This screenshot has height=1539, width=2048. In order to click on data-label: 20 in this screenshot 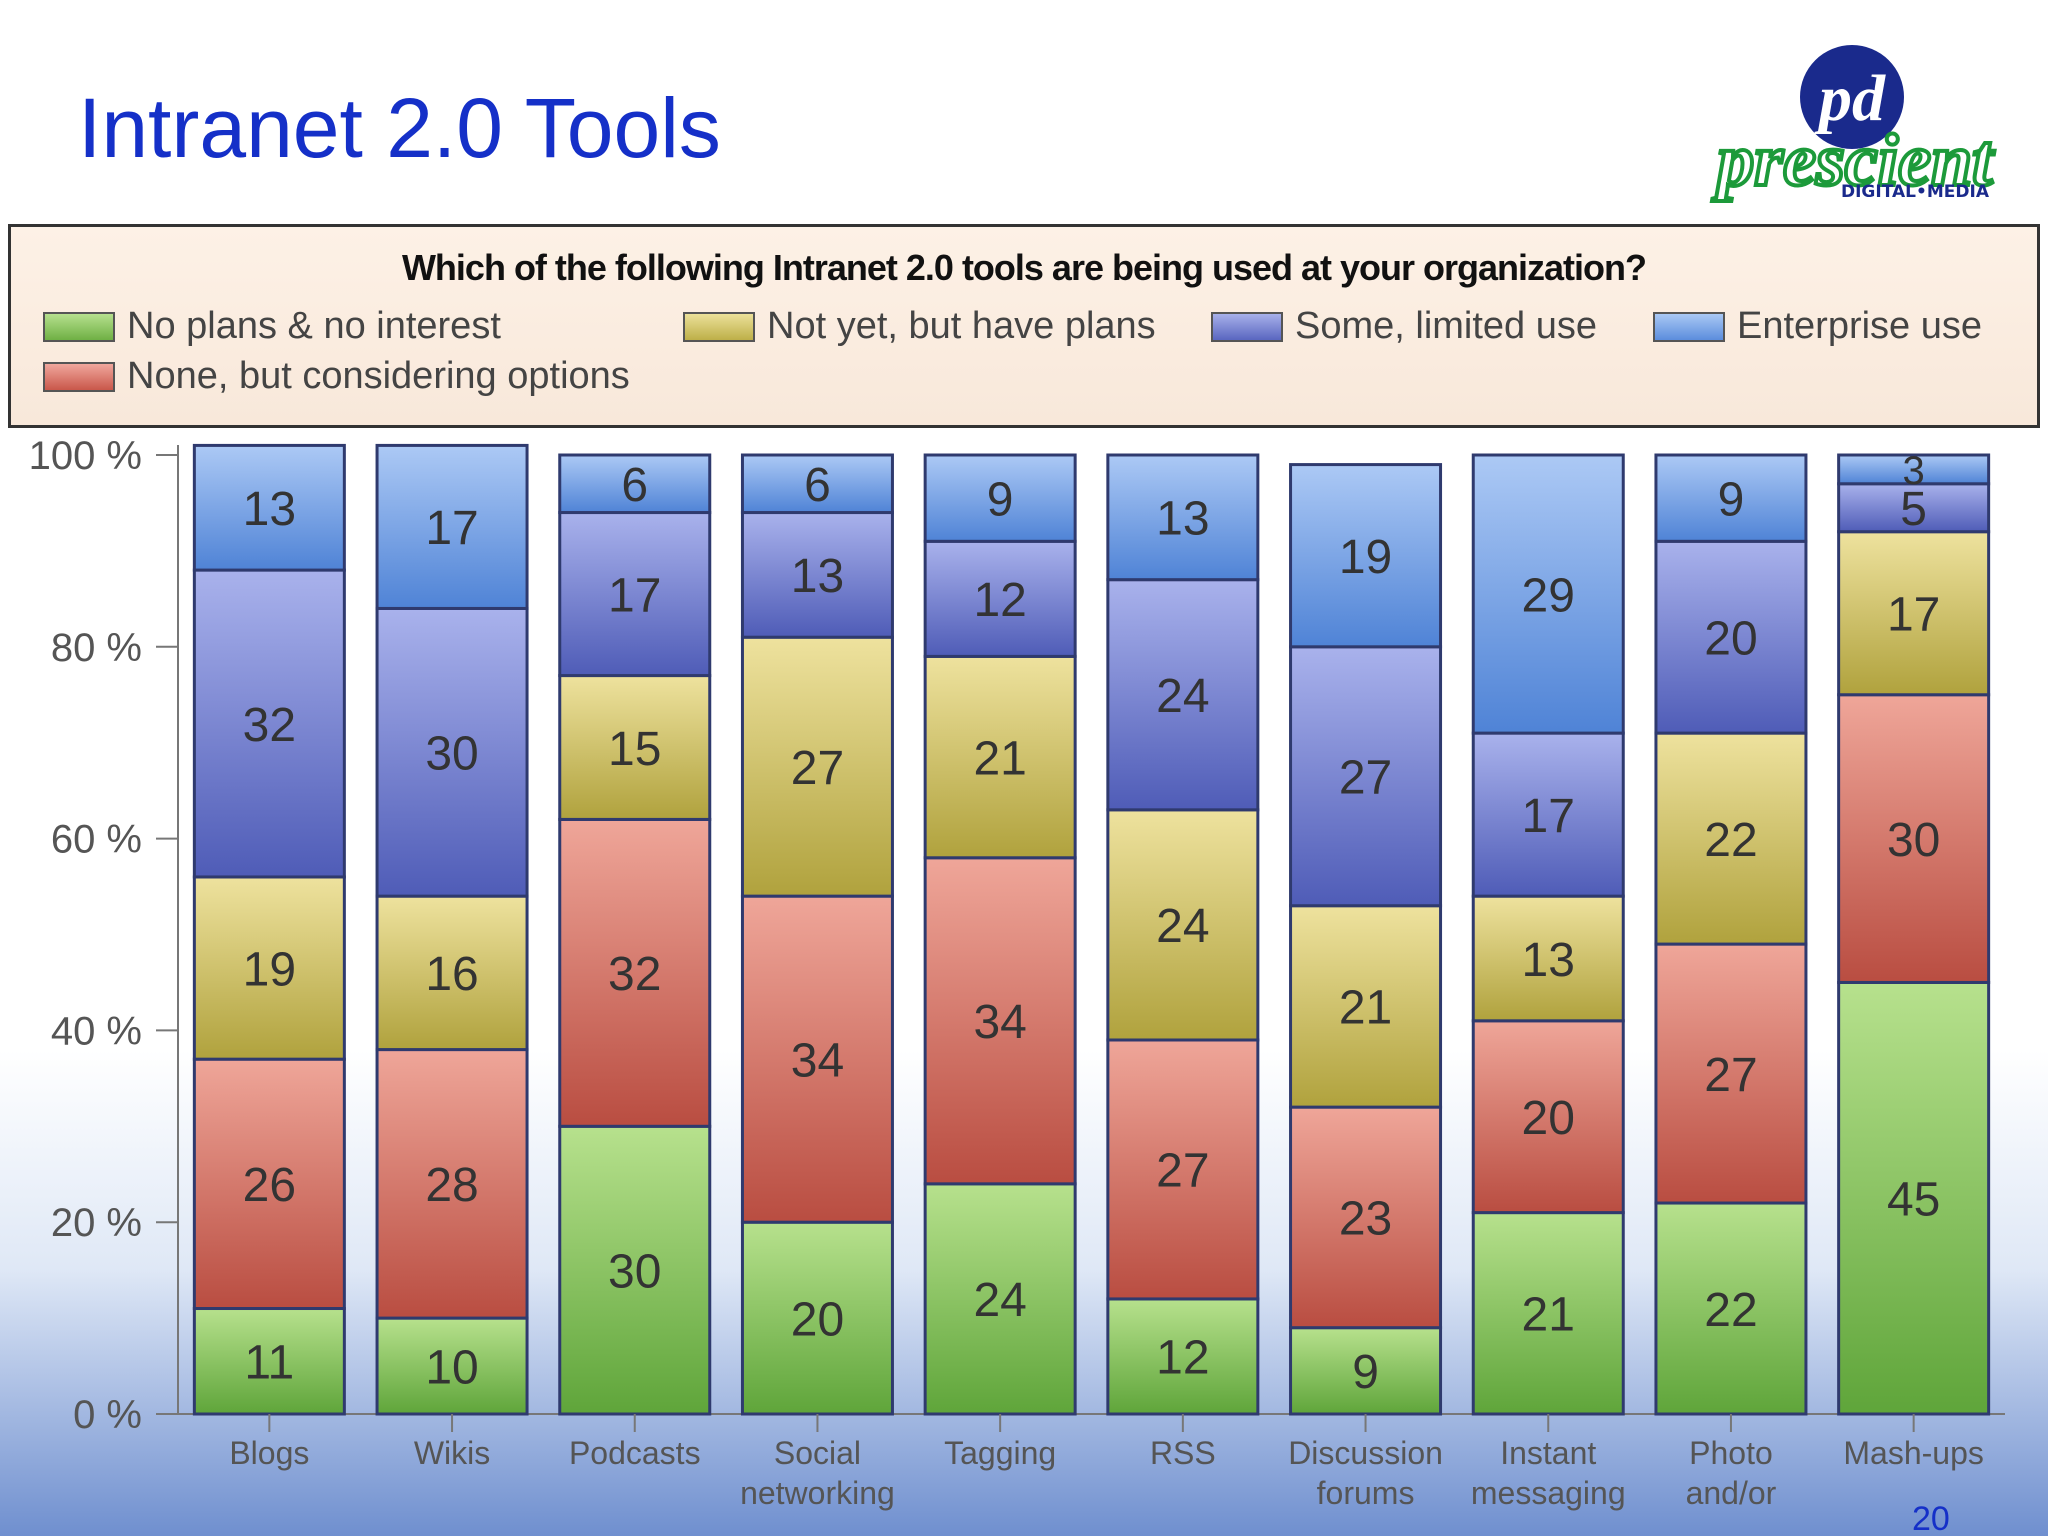, I will do `click(1730, 638)`.